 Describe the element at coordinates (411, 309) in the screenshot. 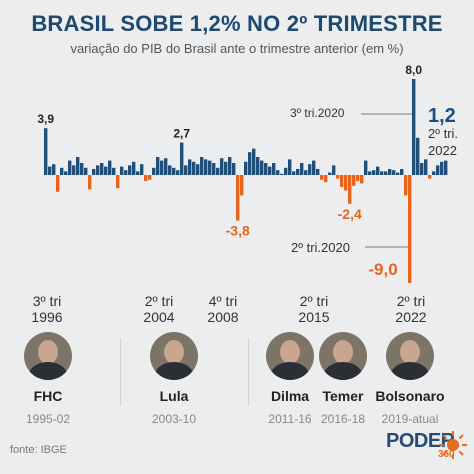

I see `timeline-mark: 2º tri 2022` at that location.